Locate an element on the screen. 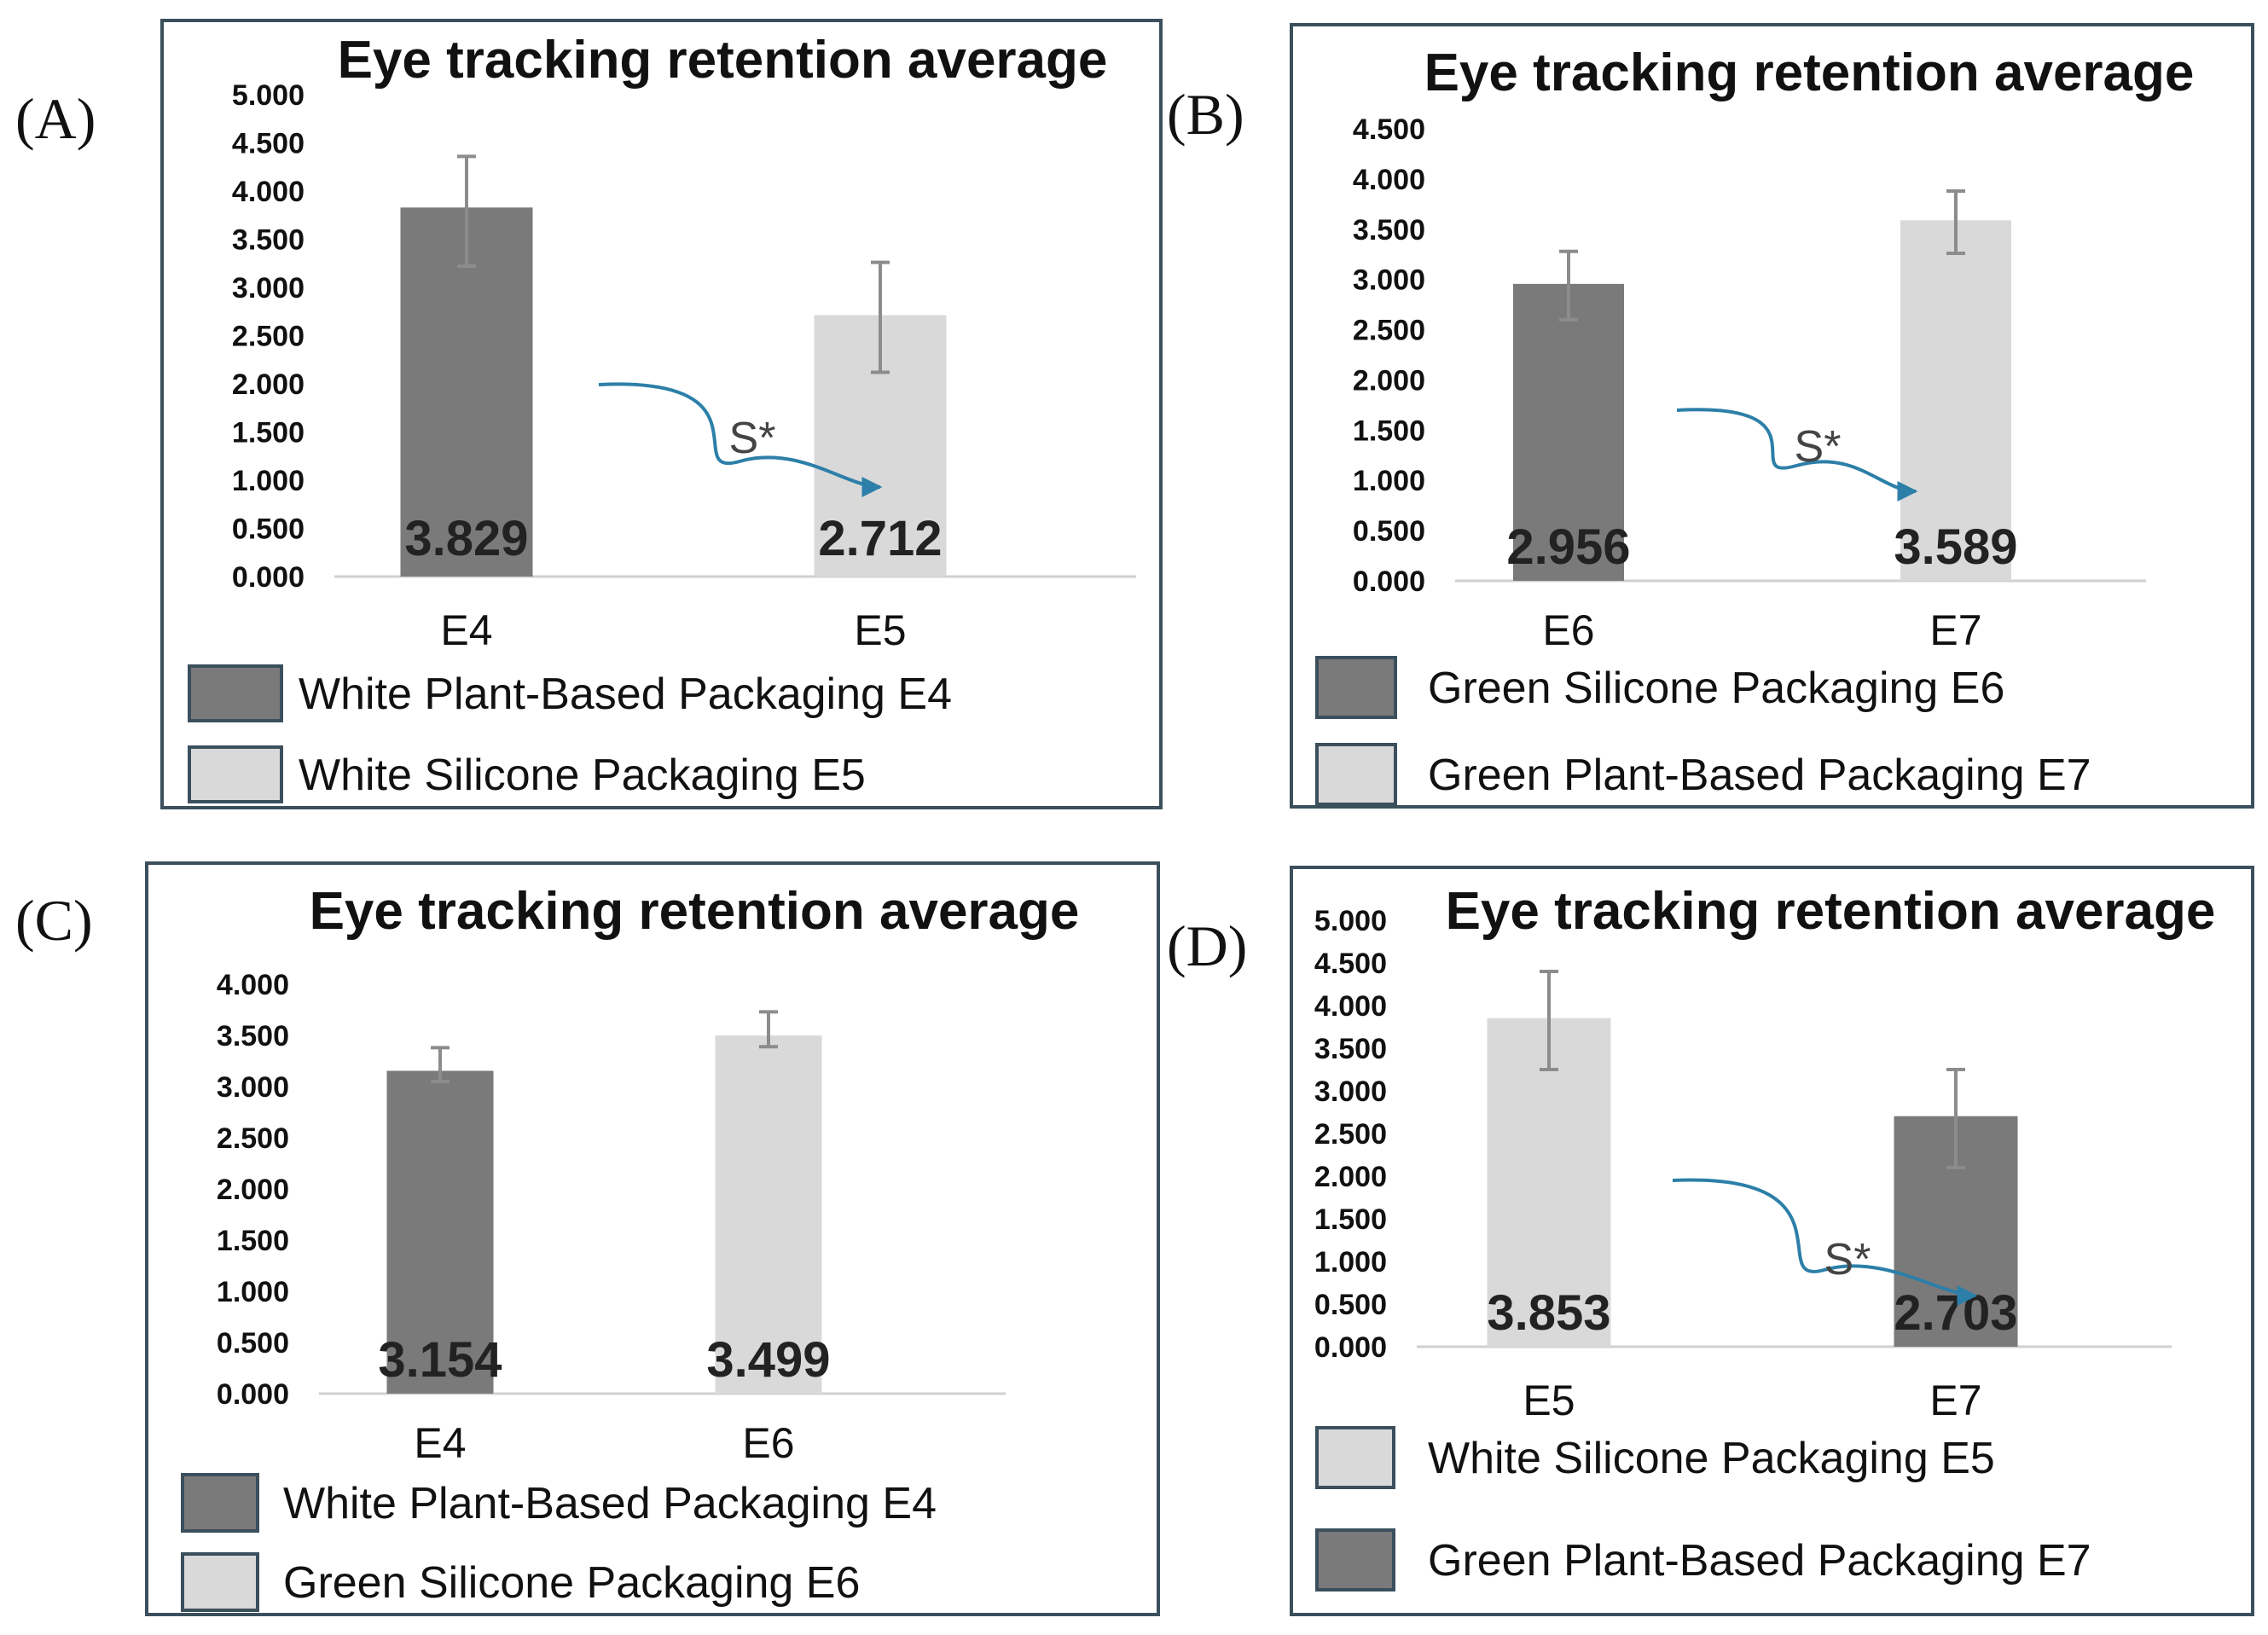  chart-title-c: Eye tracking retention average is located at coordinates (695, 911).